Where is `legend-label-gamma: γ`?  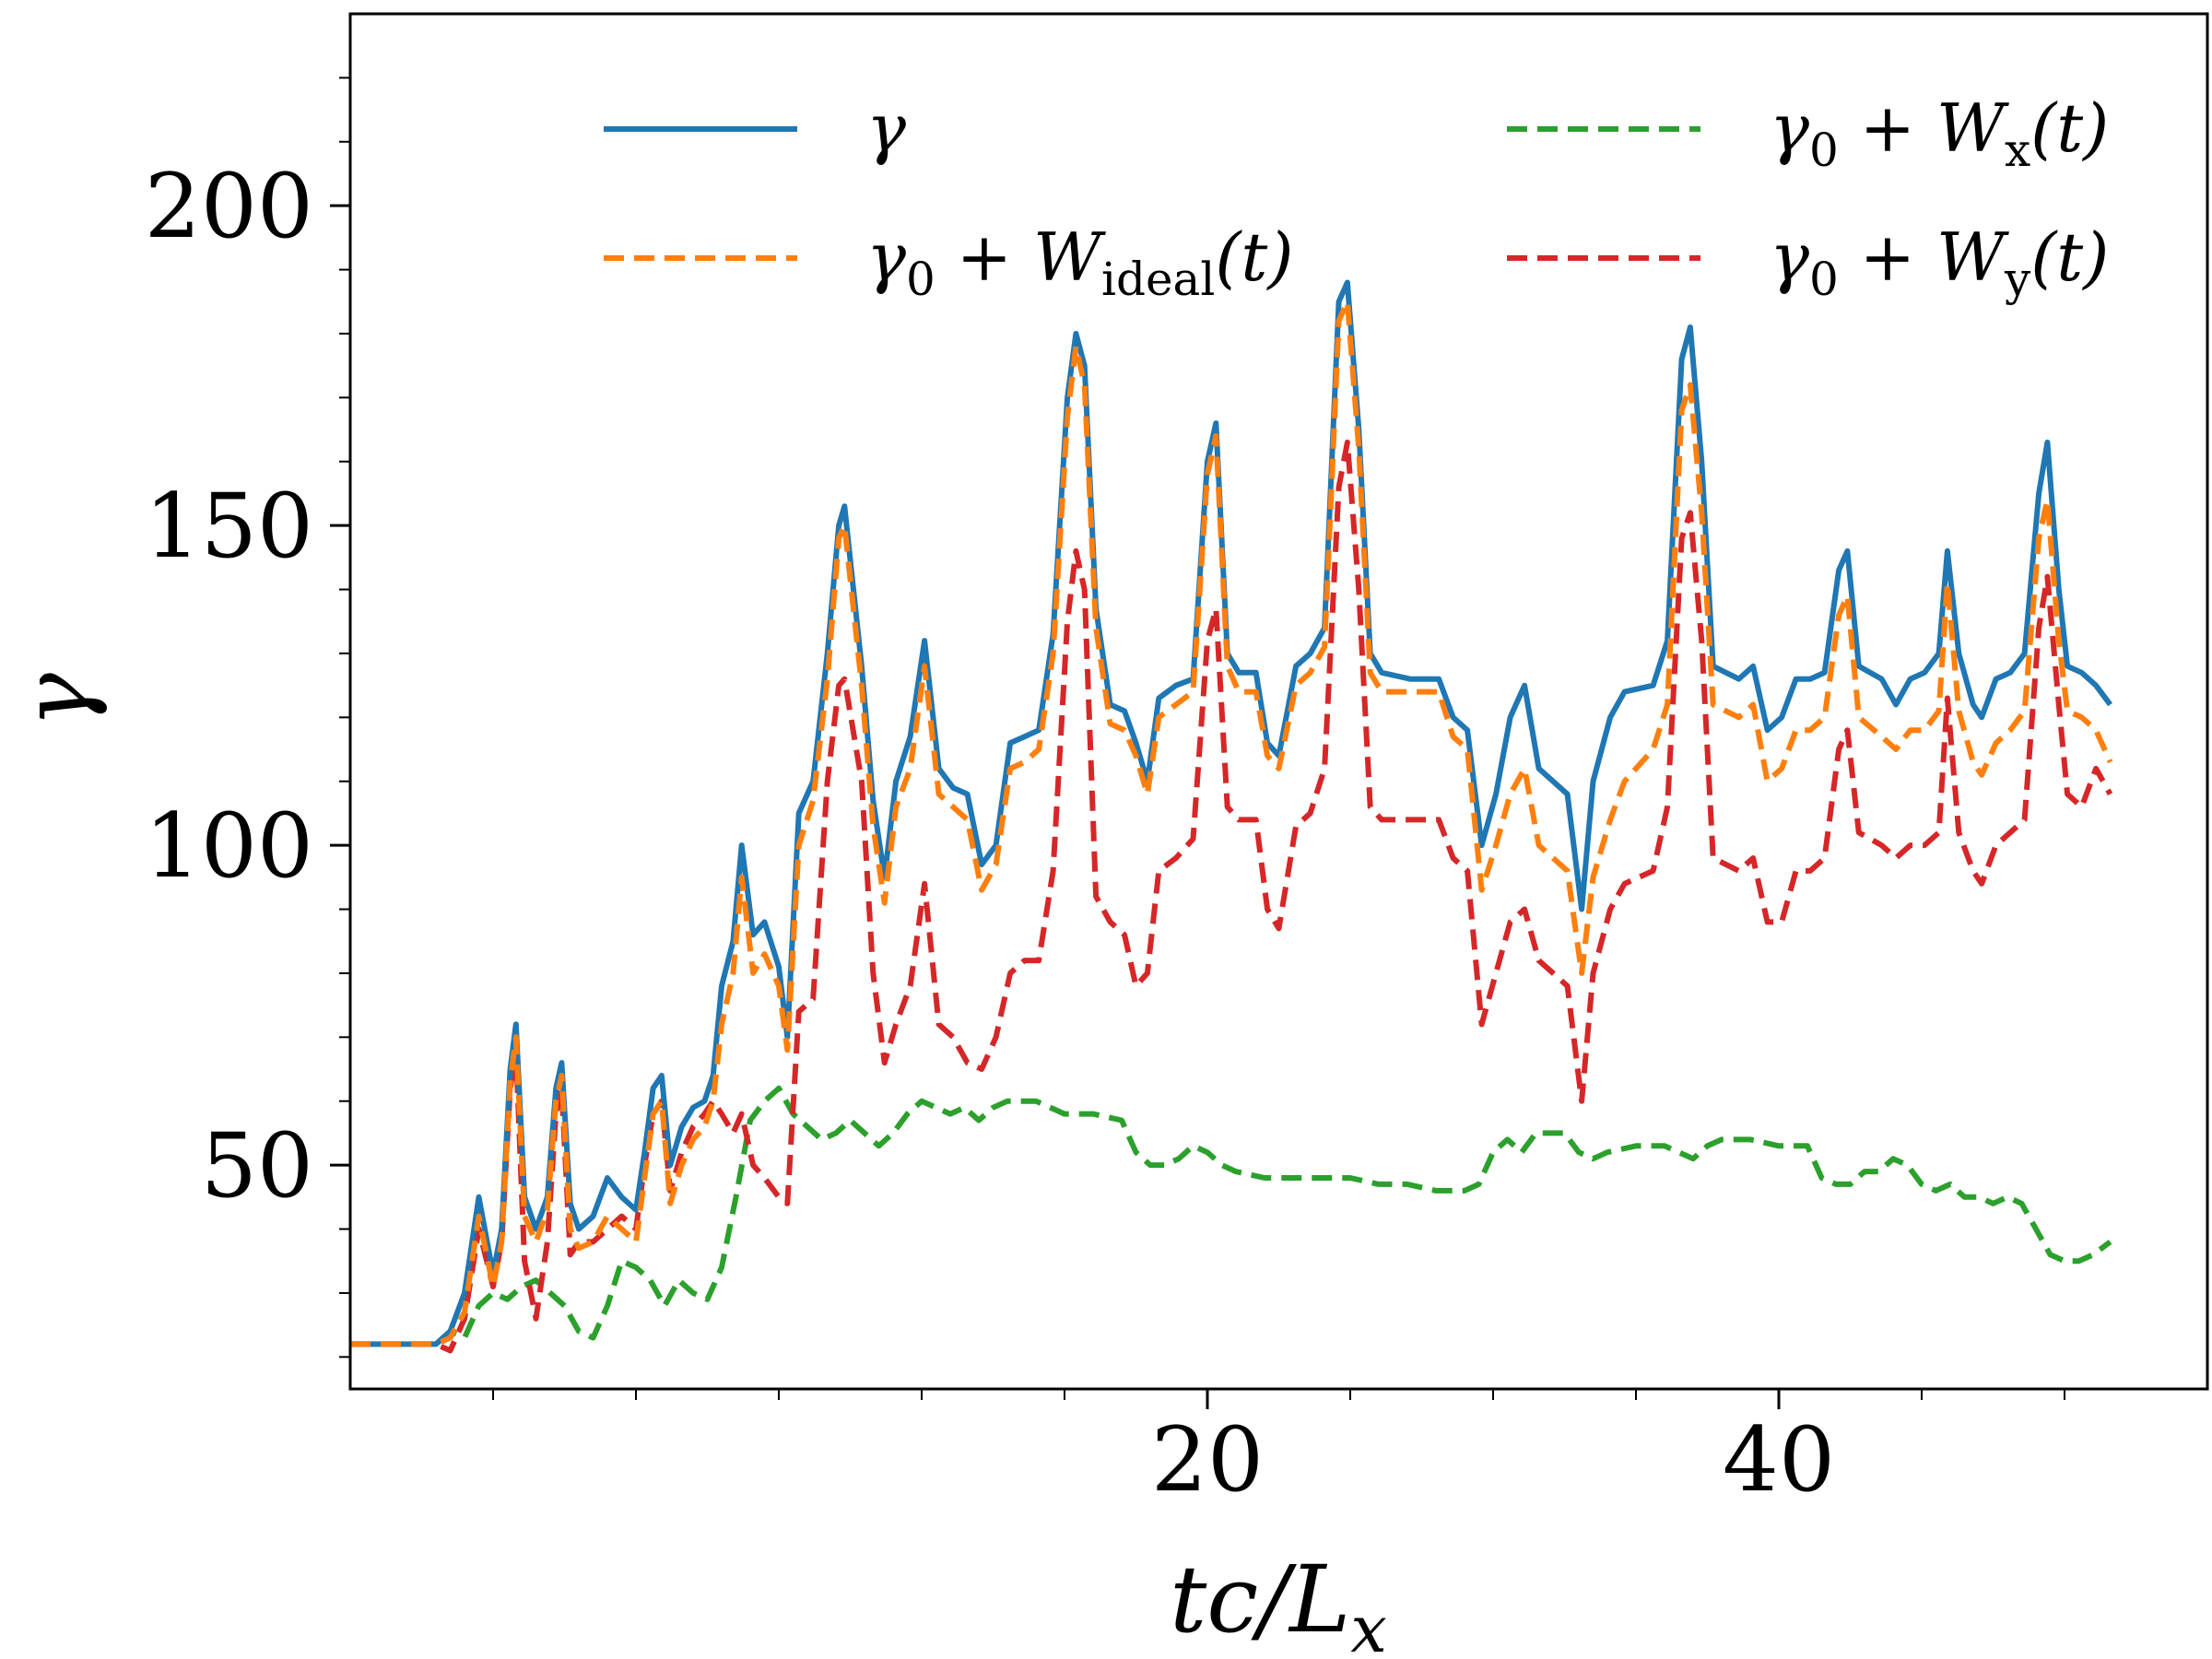 legend-label-gamma: γ is located at coordinates (886, 128).